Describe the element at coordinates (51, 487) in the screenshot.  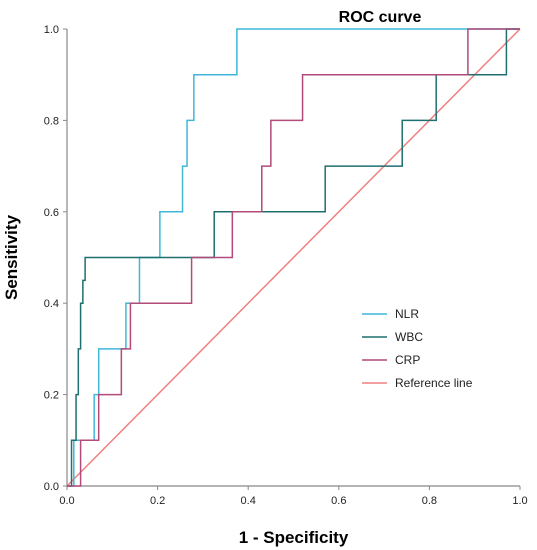
I see `y-tick-label: 0.0` at that location.